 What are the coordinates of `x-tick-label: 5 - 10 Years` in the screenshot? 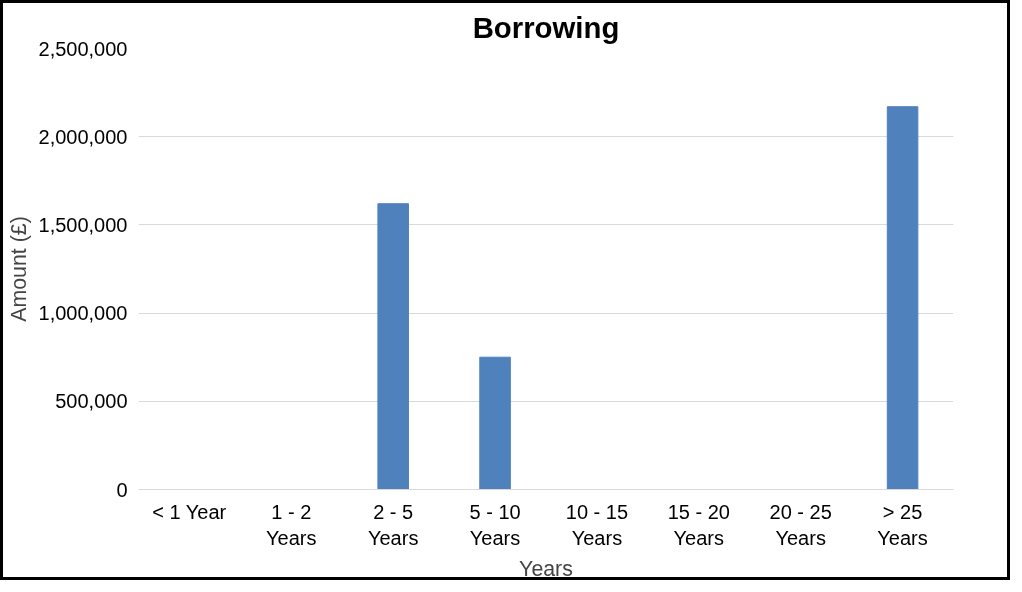 It's located at (495, 524).